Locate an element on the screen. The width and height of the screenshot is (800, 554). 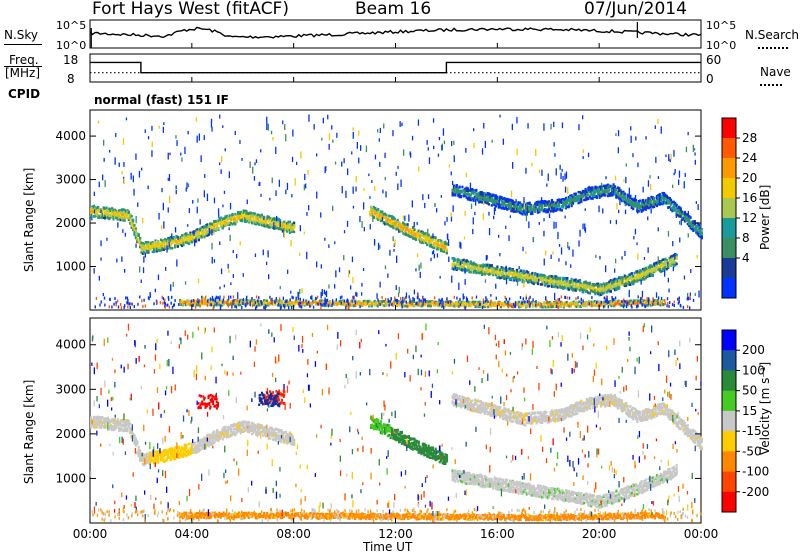
xtick-label: 20:00 is located at coordinates (599, 534).